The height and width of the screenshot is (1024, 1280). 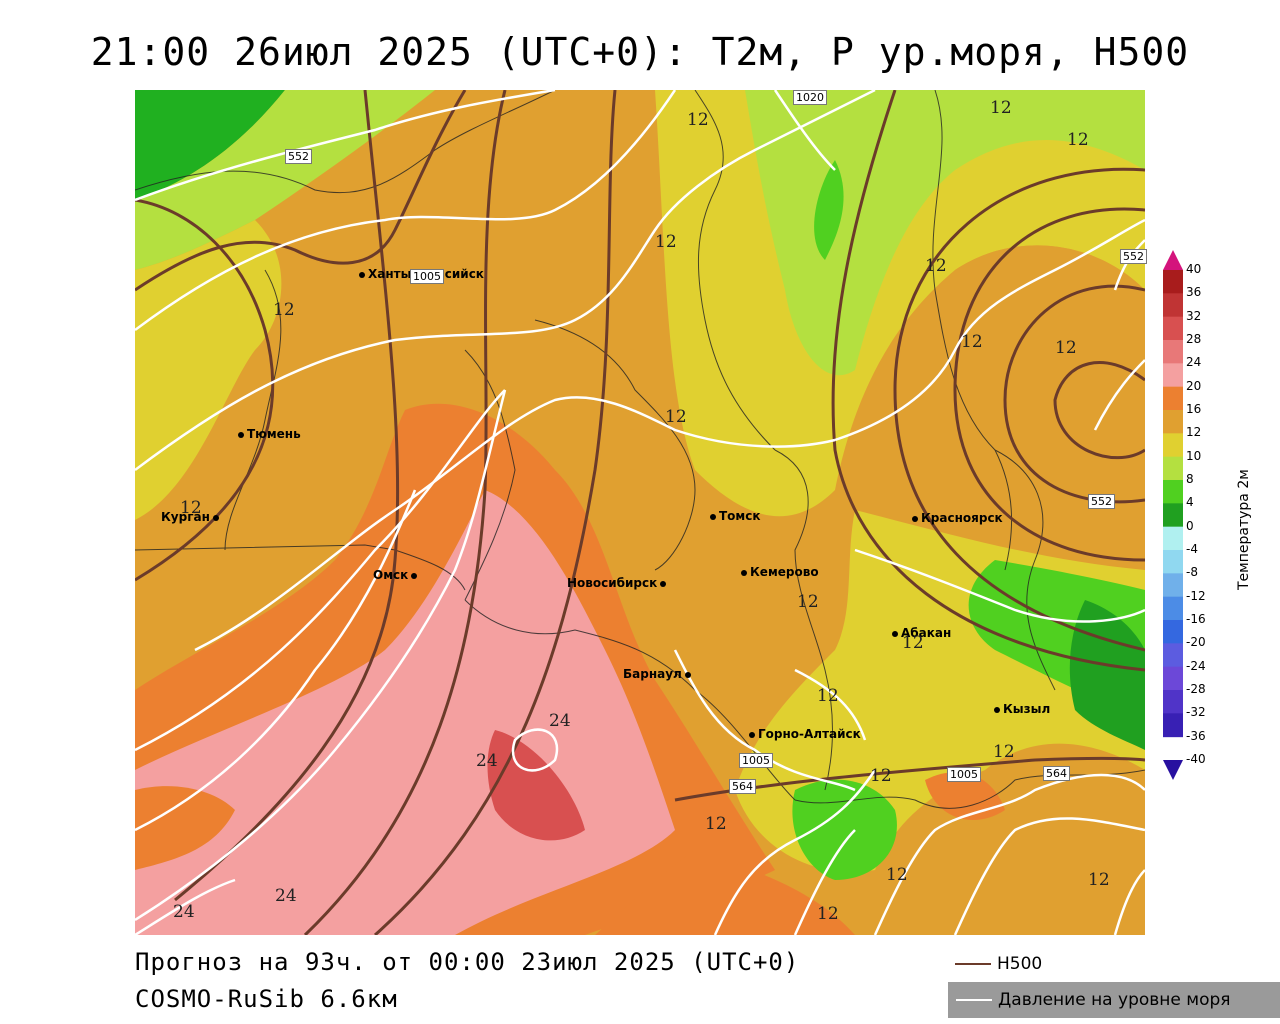 What do you see at coordinates (269, 434) in the screenshot?
I see `city-tyumen: Тюмень` at bounding box center [269, 434].